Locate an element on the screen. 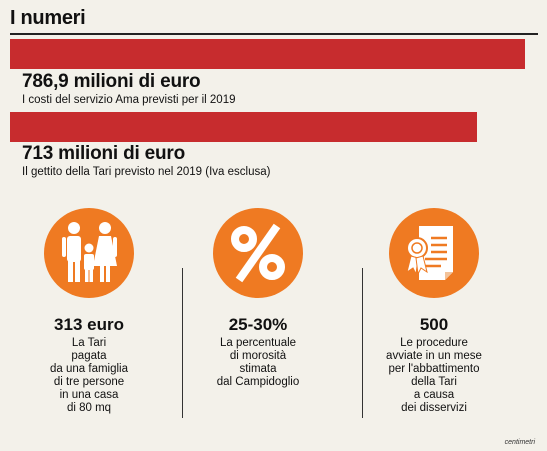  bar-tari-revenue is located at coordinates (243, 127).